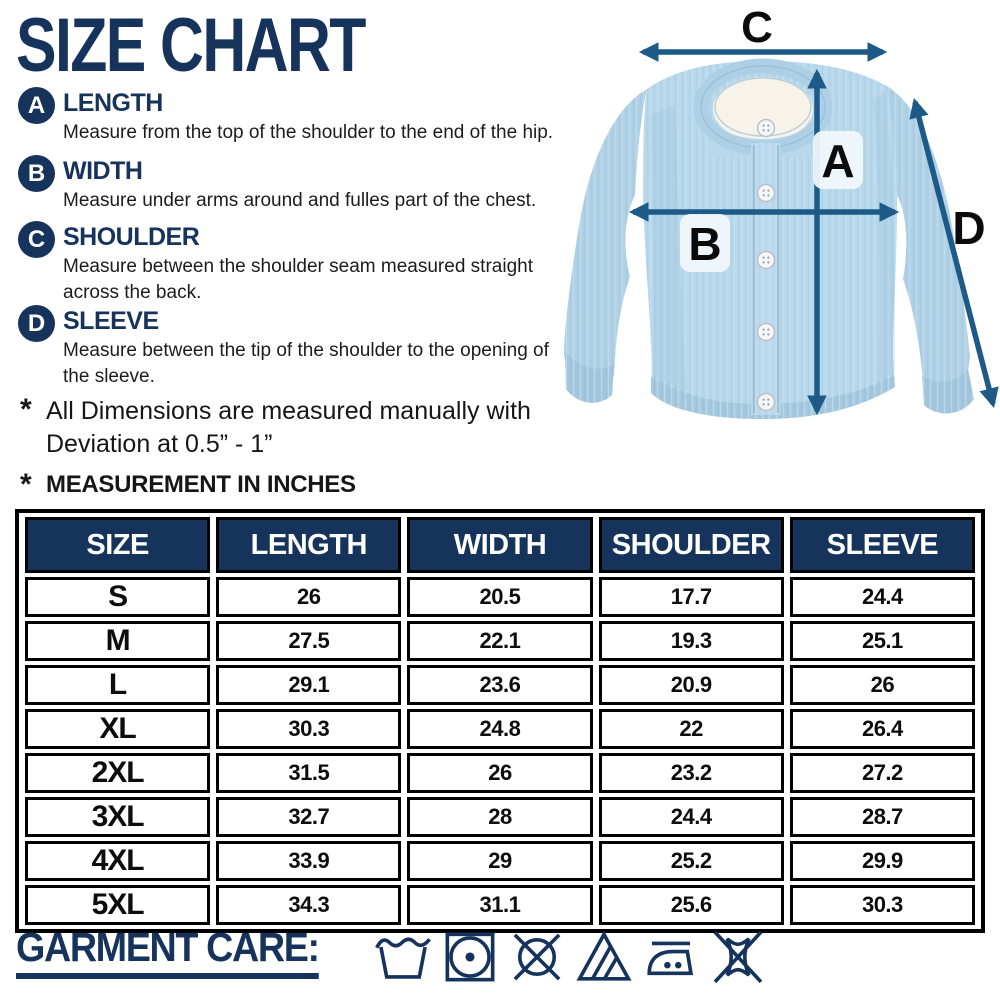 The image size is (1000, 1000). What do you see at coordinates (691, 773) in the screenshot?
I see `cell-shoulder: 23.2` at bounding box center [691, 773].